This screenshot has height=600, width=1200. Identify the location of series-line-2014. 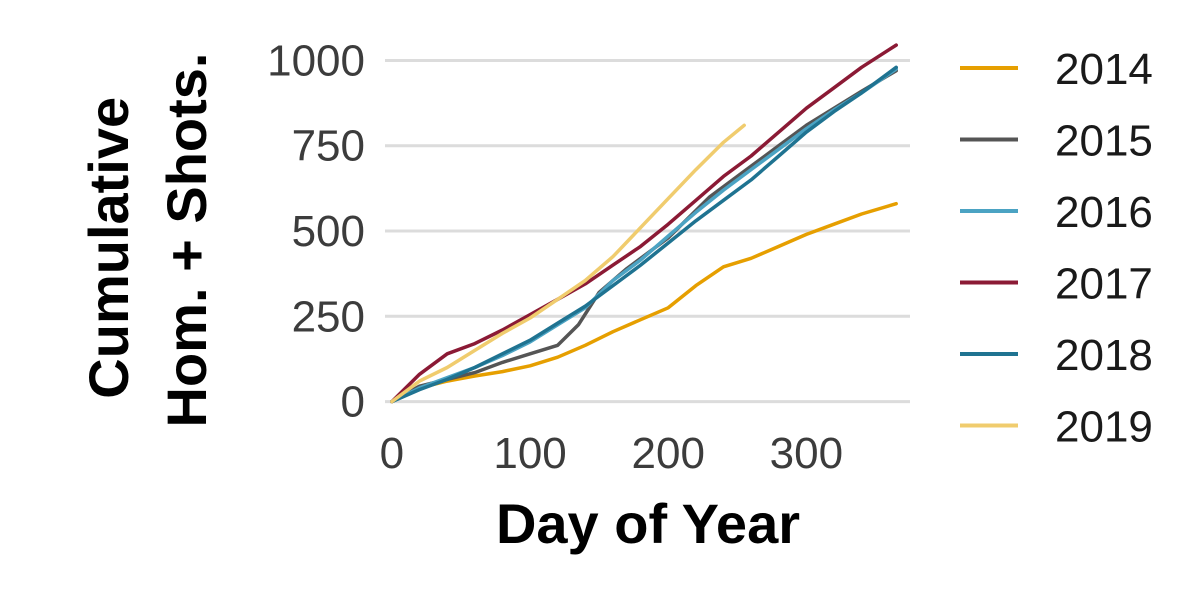
(644, 302).